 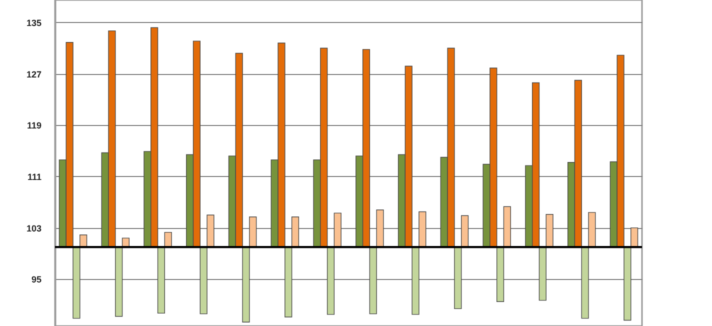 What do you see at coordinates (34, 23) in the screenshot?
I see `y-tick-label: 135` at bounding box center [34, 23].